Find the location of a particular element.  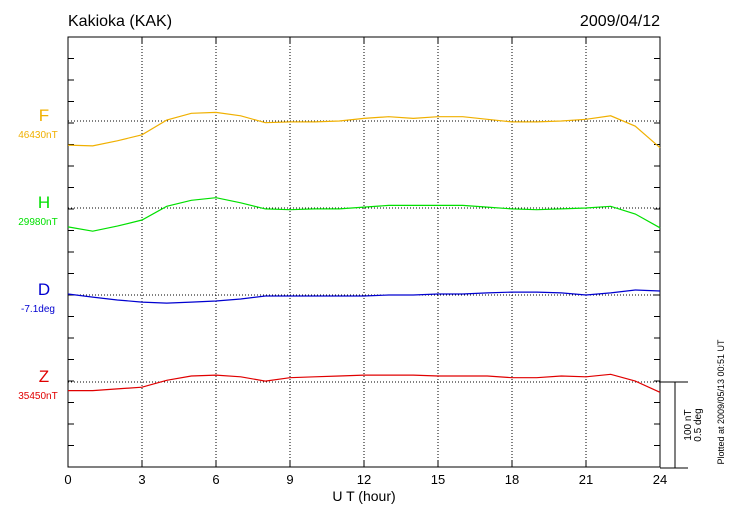

series-name: F is located at coordinates (44, 115).